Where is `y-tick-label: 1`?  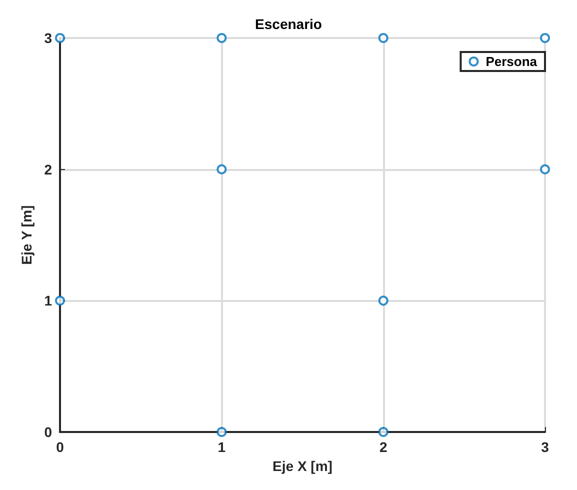
y-tick-label: 1 is located at coordinates (48, 300).